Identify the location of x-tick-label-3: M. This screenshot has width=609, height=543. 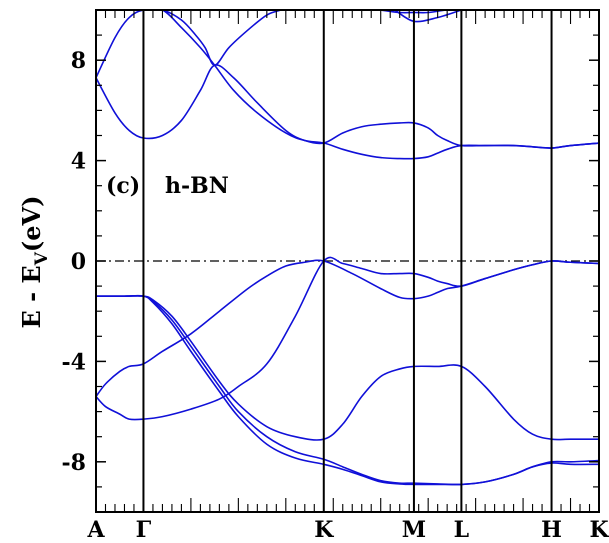
(414, 530).